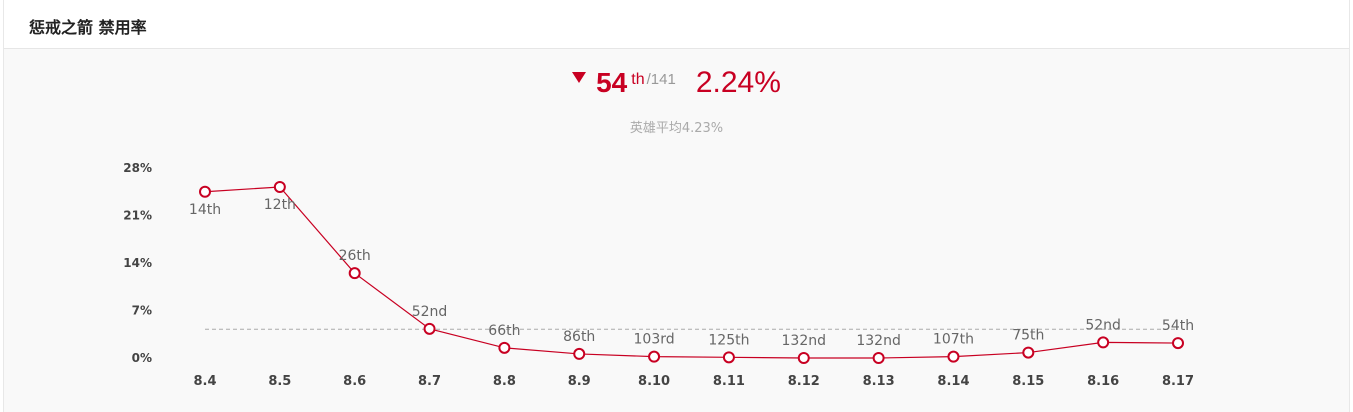 Image resolution: width=1353 pixels, height=412 pixels. What do you see at coordinates (953, 340) in the screenshot?
I see `rank-label: 107th` at bounding box center [953, 340].